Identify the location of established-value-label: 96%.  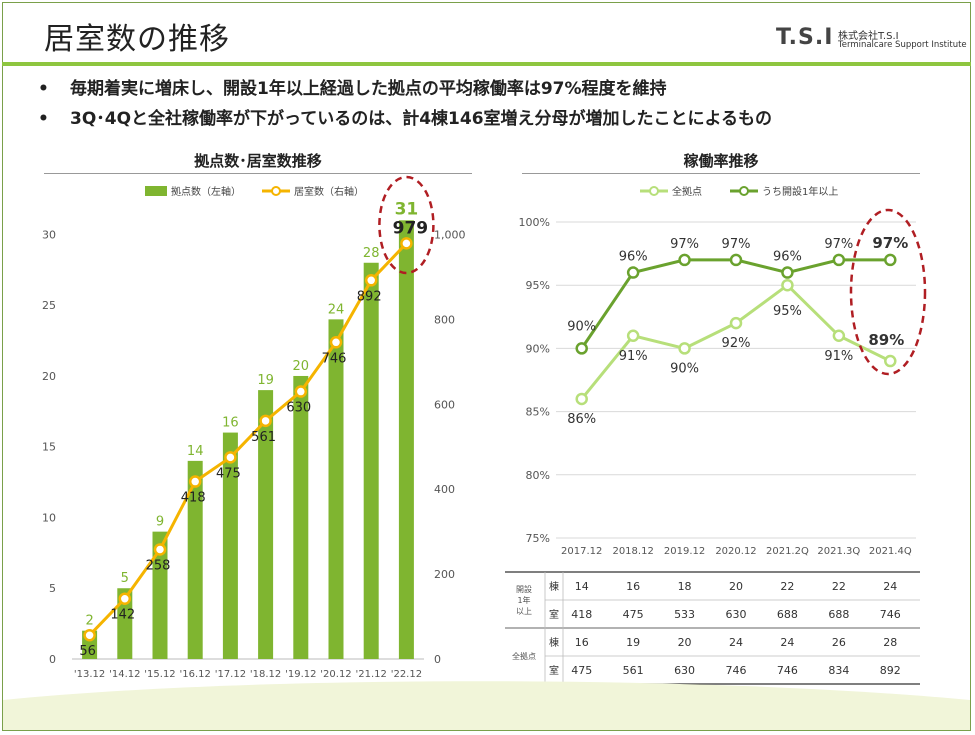
(633, 257).